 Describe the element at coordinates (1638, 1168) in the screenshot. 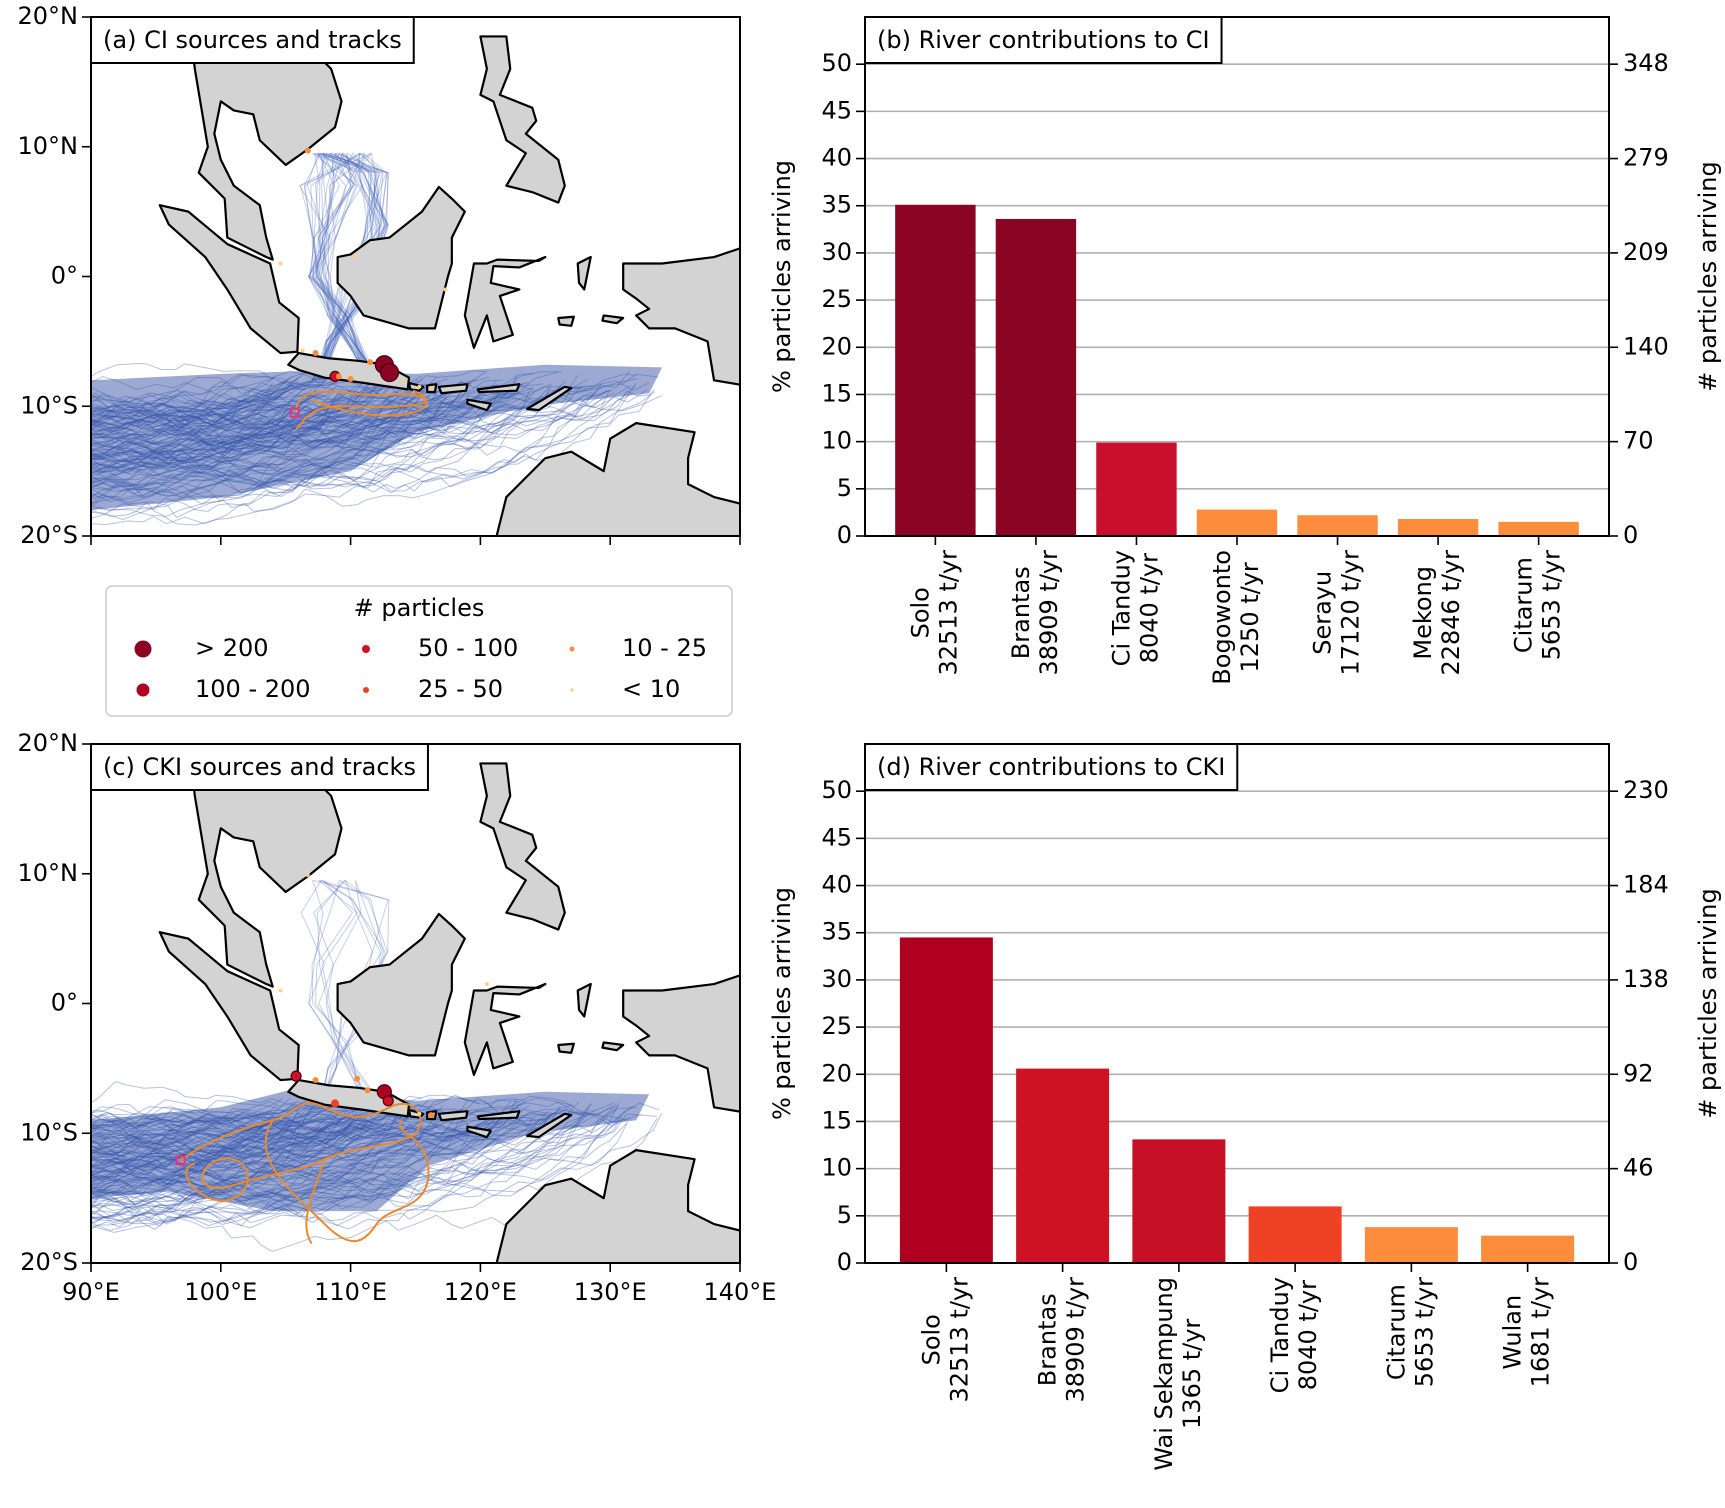

I see `y2-tick-label: 46` at that location.